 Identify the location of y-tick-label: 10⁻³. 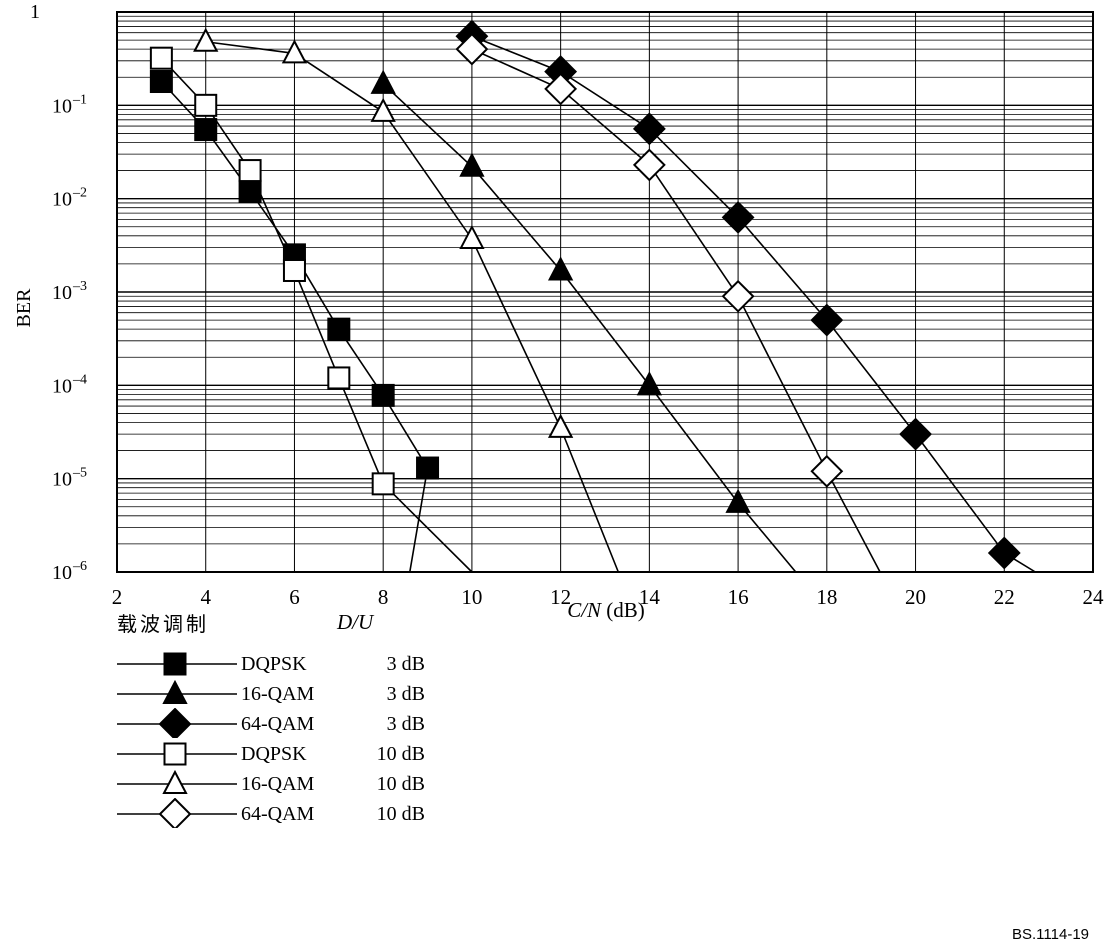
(69, 291).